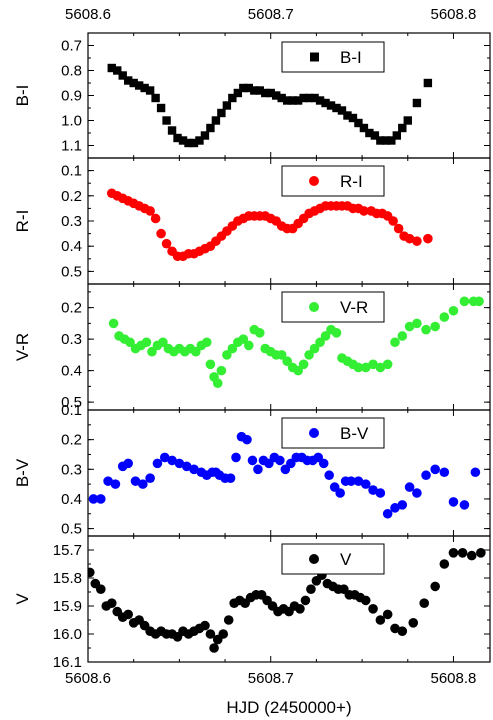  What do you see at coordinates (351, 181) in the screenshot?
I see `legend-label: R-I` at bounding box center [351, 181].